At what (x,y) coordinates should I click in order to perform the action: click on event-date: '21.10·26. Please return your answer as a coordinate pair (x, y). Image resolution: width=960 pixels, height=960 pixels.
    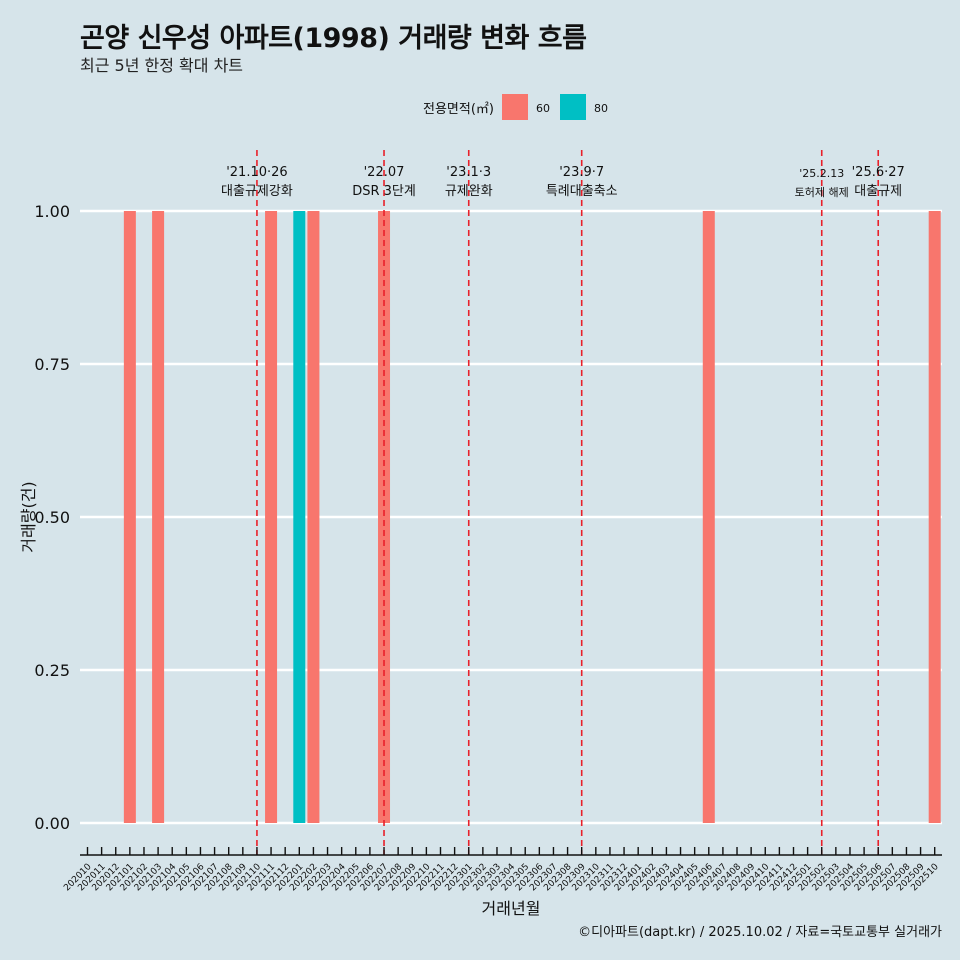
    Looking at the image, I should click on (256, 172).